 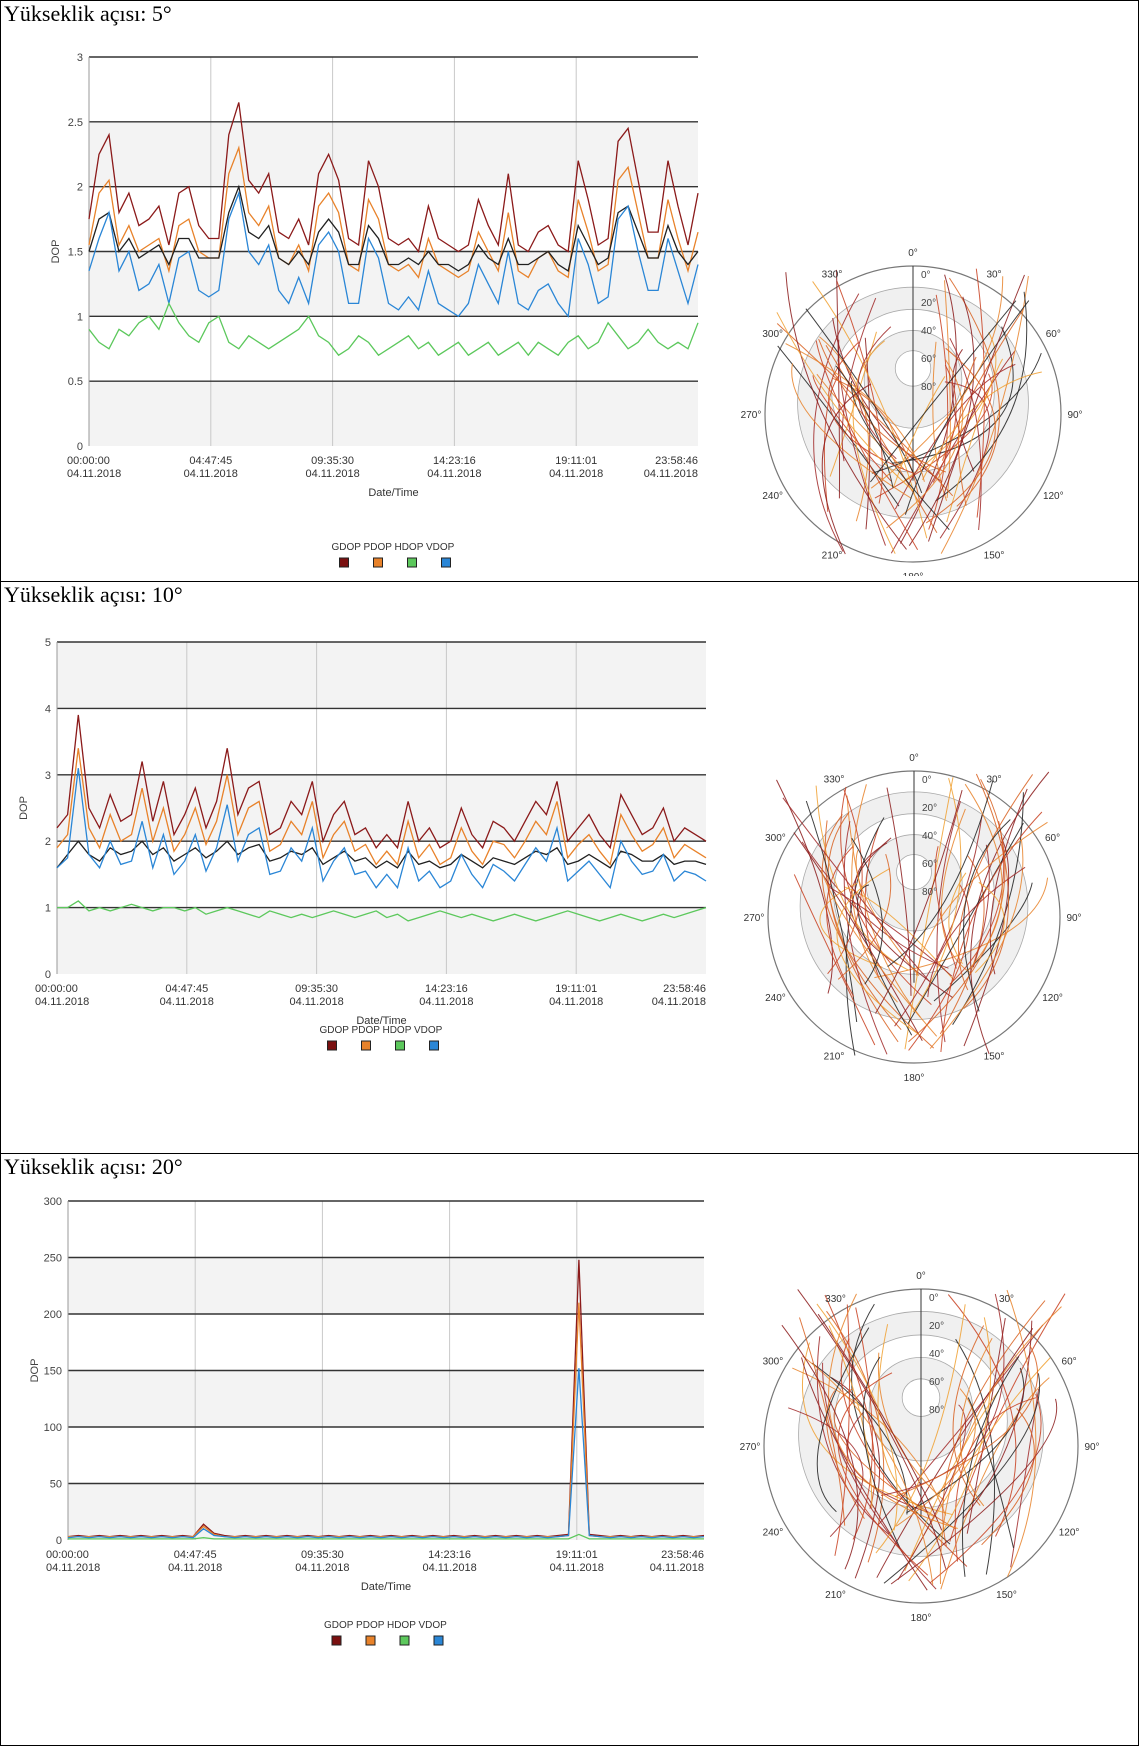 What do you see at coordinates (56, 252) in the screenshot?
I see `y-axis-label: DOP` at bounding box center [56, 252].